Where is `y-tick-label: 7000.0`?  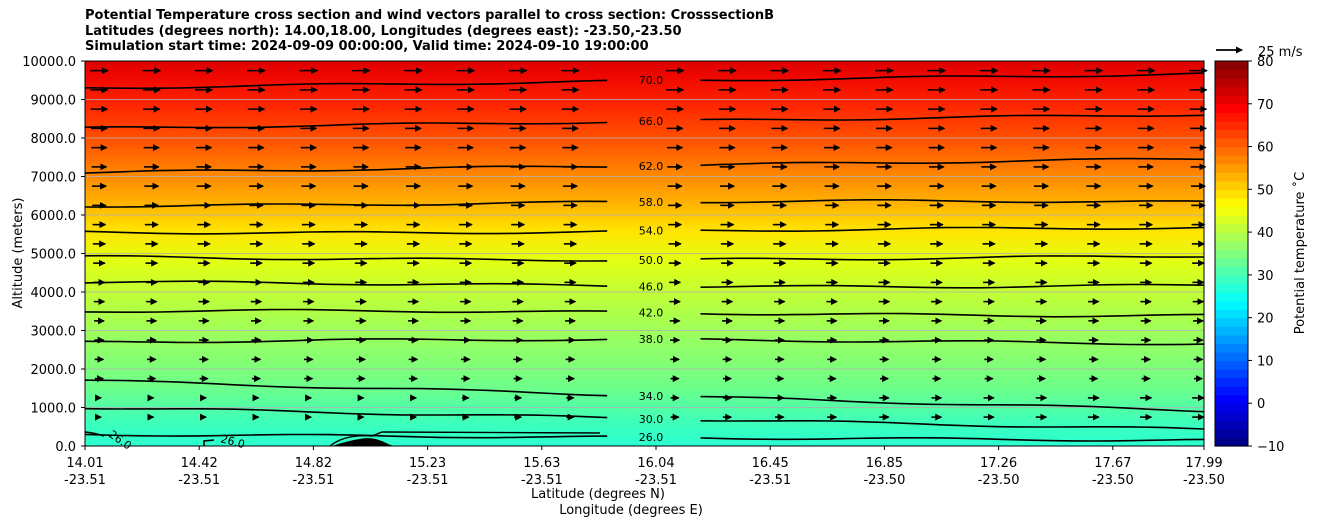 y-tick-label: 7000.0 is located at coordinates (54, 178).